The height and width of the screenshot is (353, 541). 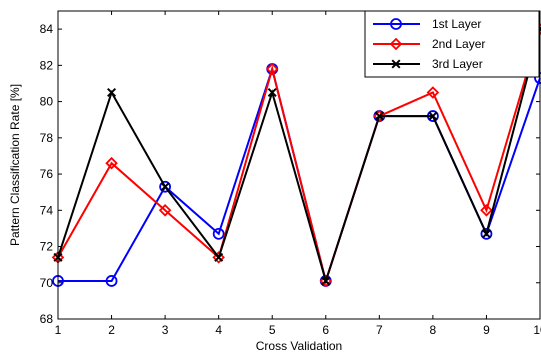 I want to click on y-tick-label: 70, so click(x=47, y=283).